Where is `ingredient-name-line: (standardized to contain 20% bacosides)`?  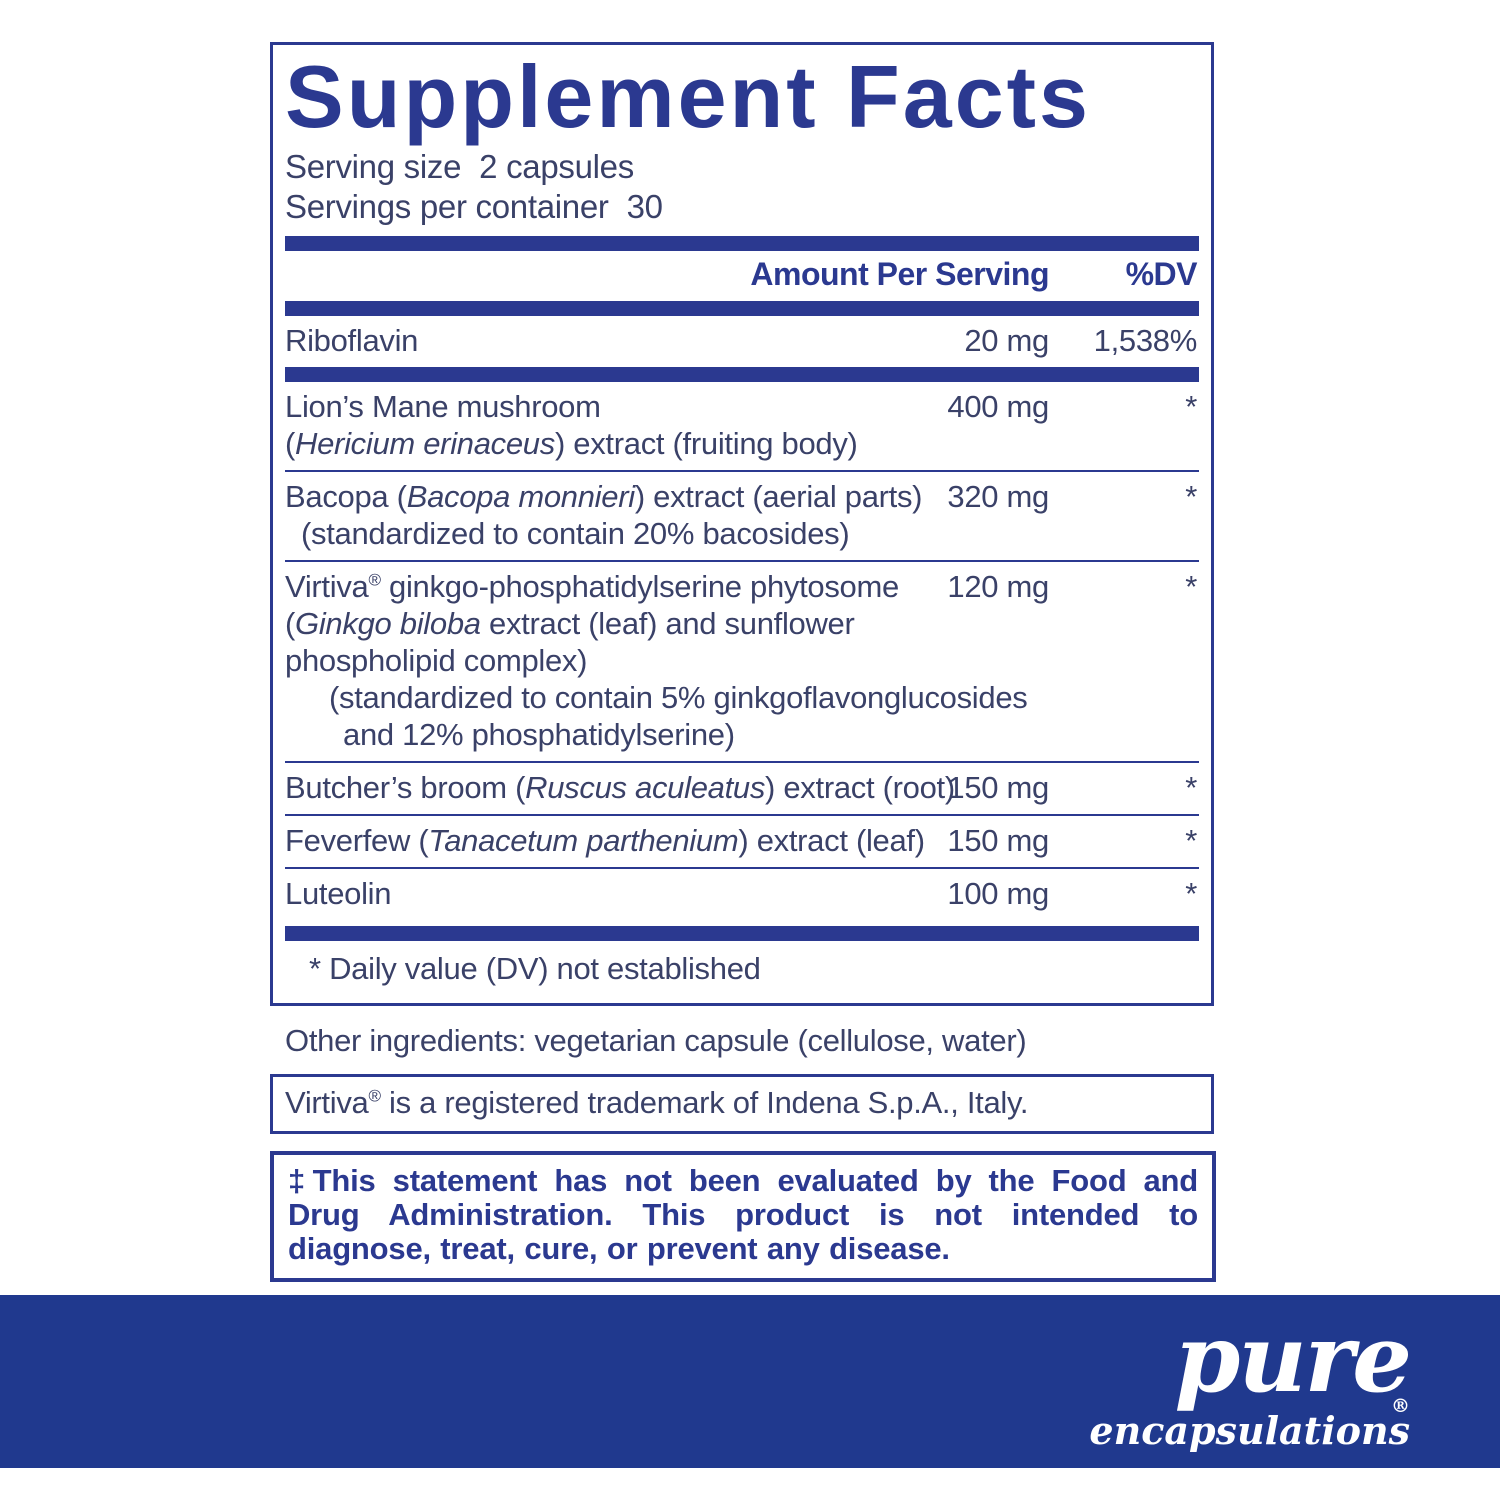
ingredient-name-line: (standardized to contain 20% bacosides) is located at coordinates (575, 533).